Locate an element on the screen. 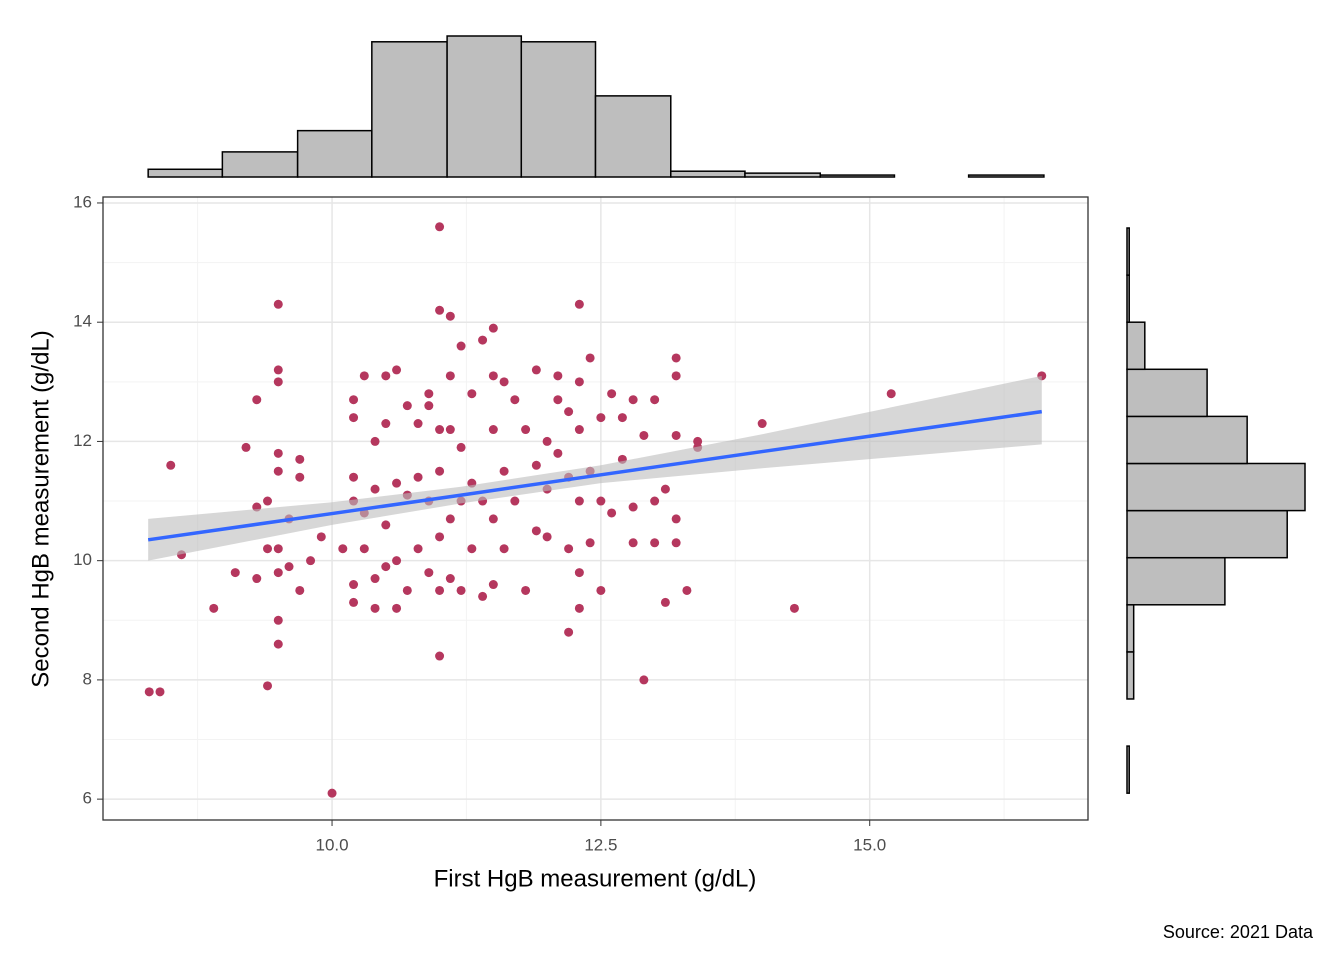  y-tick-label: 14 is located at coordinates (82, 321).